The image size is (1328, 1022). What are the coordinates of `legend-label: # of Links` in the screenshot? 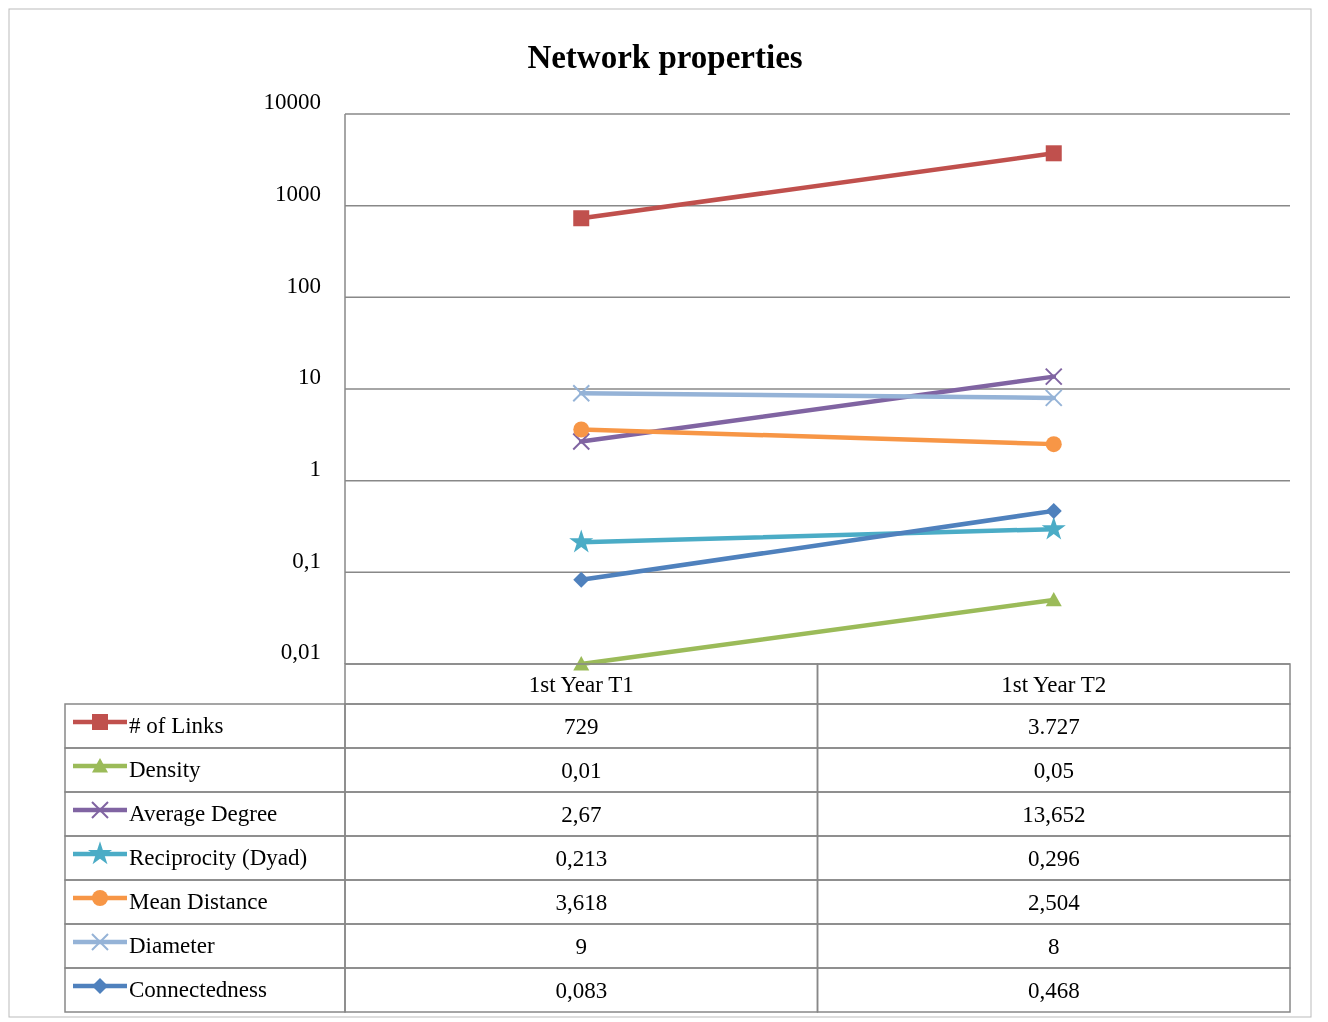 It's located at (176, 725).